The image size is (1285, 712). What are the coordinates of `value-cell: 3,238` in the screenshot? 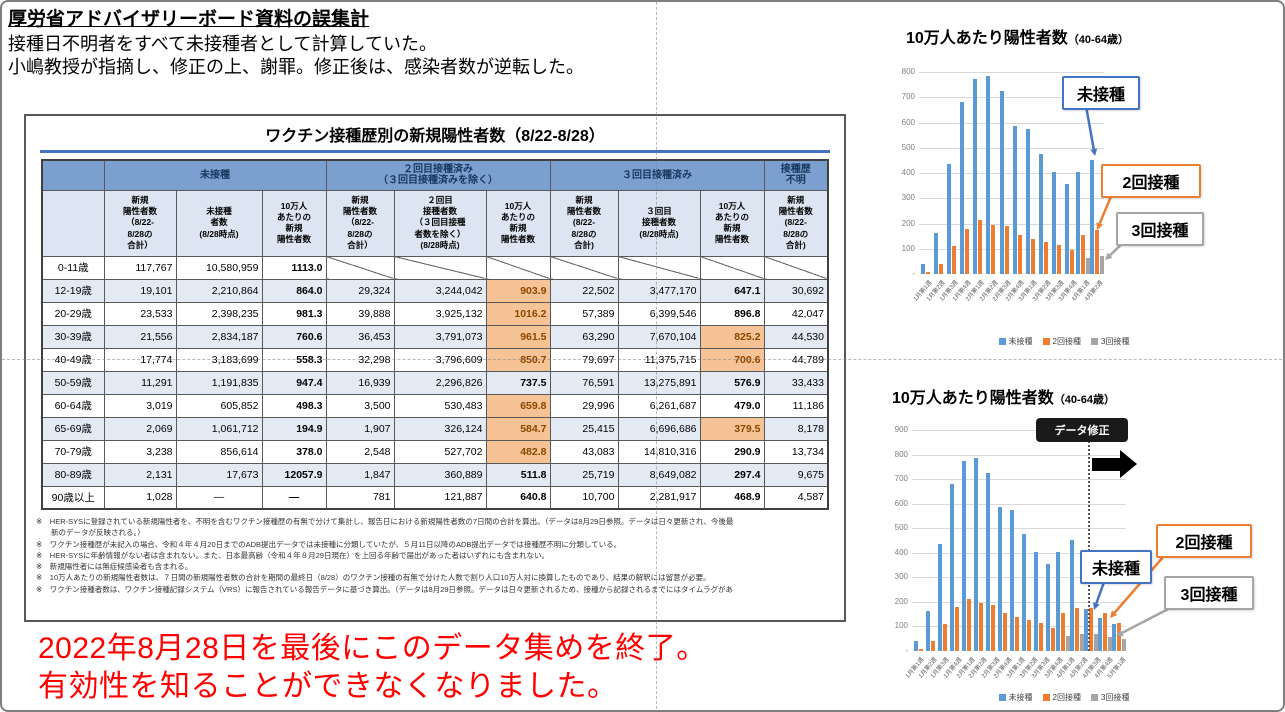 It's located at (140, 451).